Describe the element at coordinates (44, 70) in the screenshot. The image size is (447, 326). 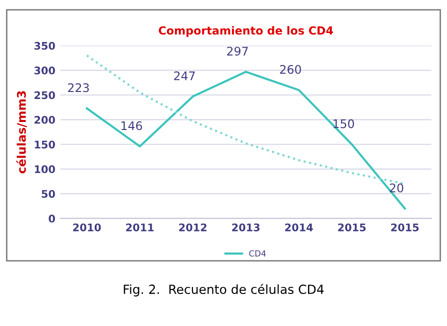
I see `y-tick-label: 300` at that location.